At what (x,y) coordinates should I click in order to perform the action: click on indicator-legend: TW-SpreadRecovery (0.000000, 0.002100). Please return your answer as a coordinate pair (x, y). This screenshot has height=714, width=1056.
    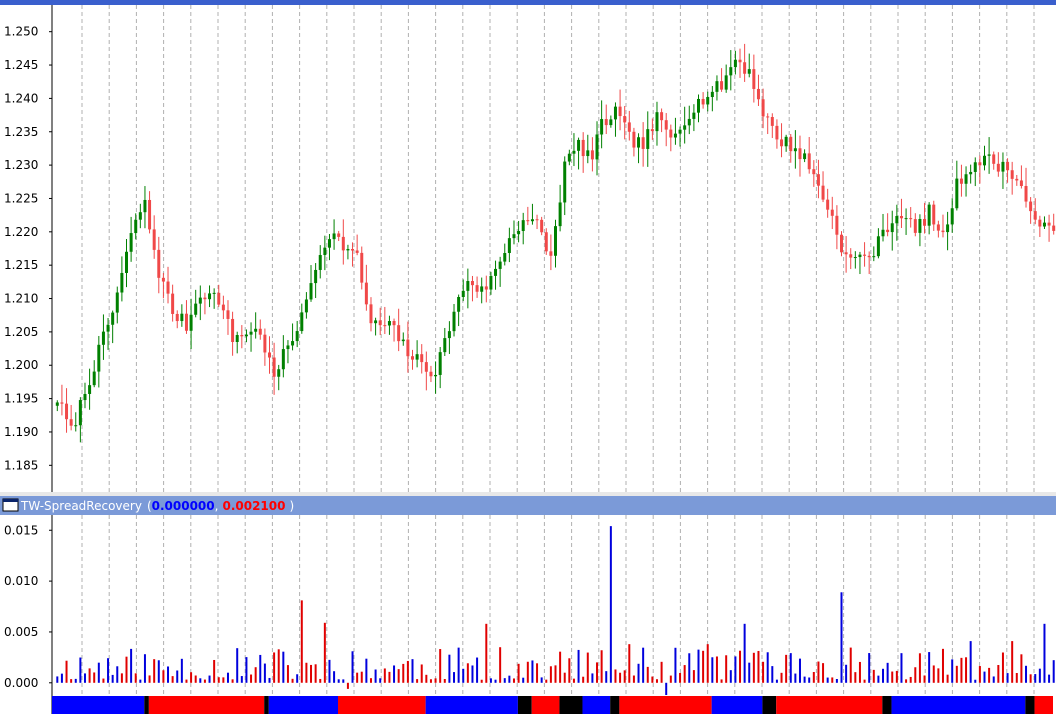
    Looking at the image, I should click on (157, 506).